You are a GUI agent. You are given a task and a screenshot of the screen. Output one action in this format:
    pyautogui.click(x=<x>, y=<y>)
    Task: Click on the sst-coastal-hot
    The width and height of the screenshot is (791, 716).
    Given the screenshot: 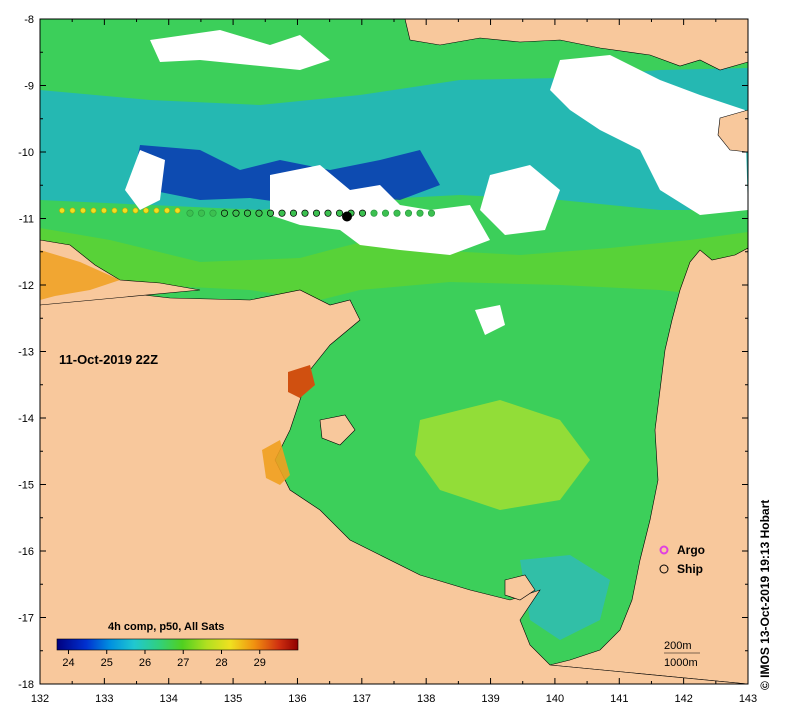 What is the action you would take?
    pyautogui.click(x=301, y=381)
    